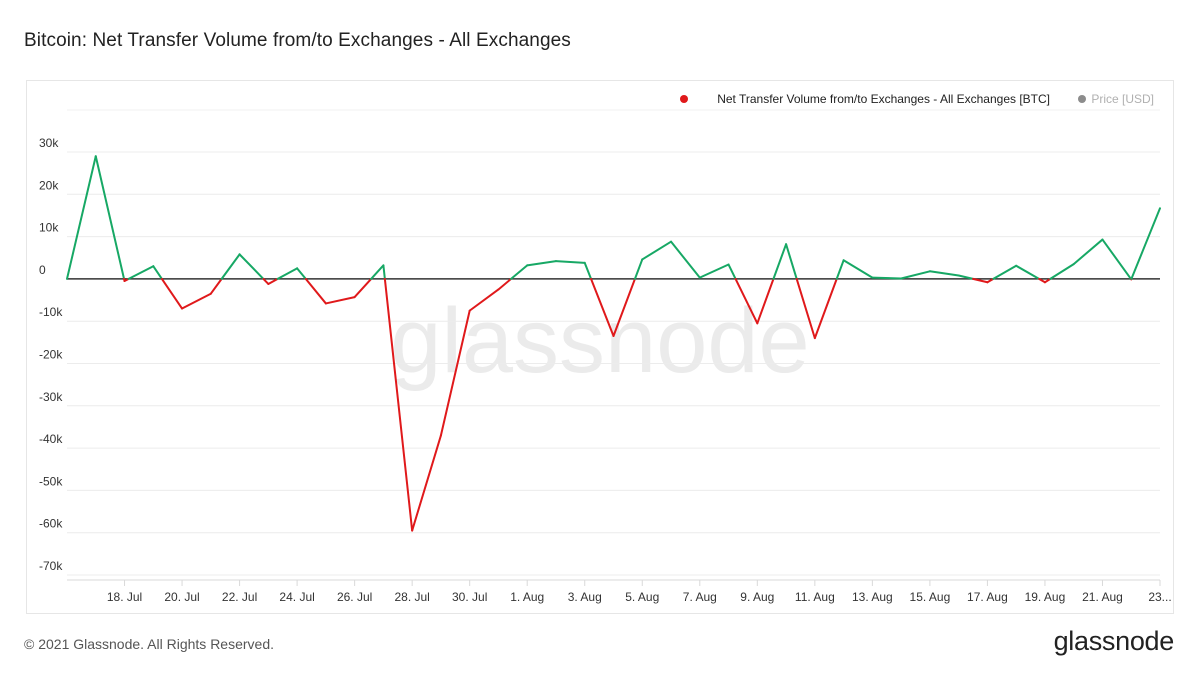 The width and height of the screenshot is (1200, 675). What do you see at coordinates (1045, 597) in the screenshot?
I see `x-tick-label: 19. Aug` at bounding box center [1045, 597].